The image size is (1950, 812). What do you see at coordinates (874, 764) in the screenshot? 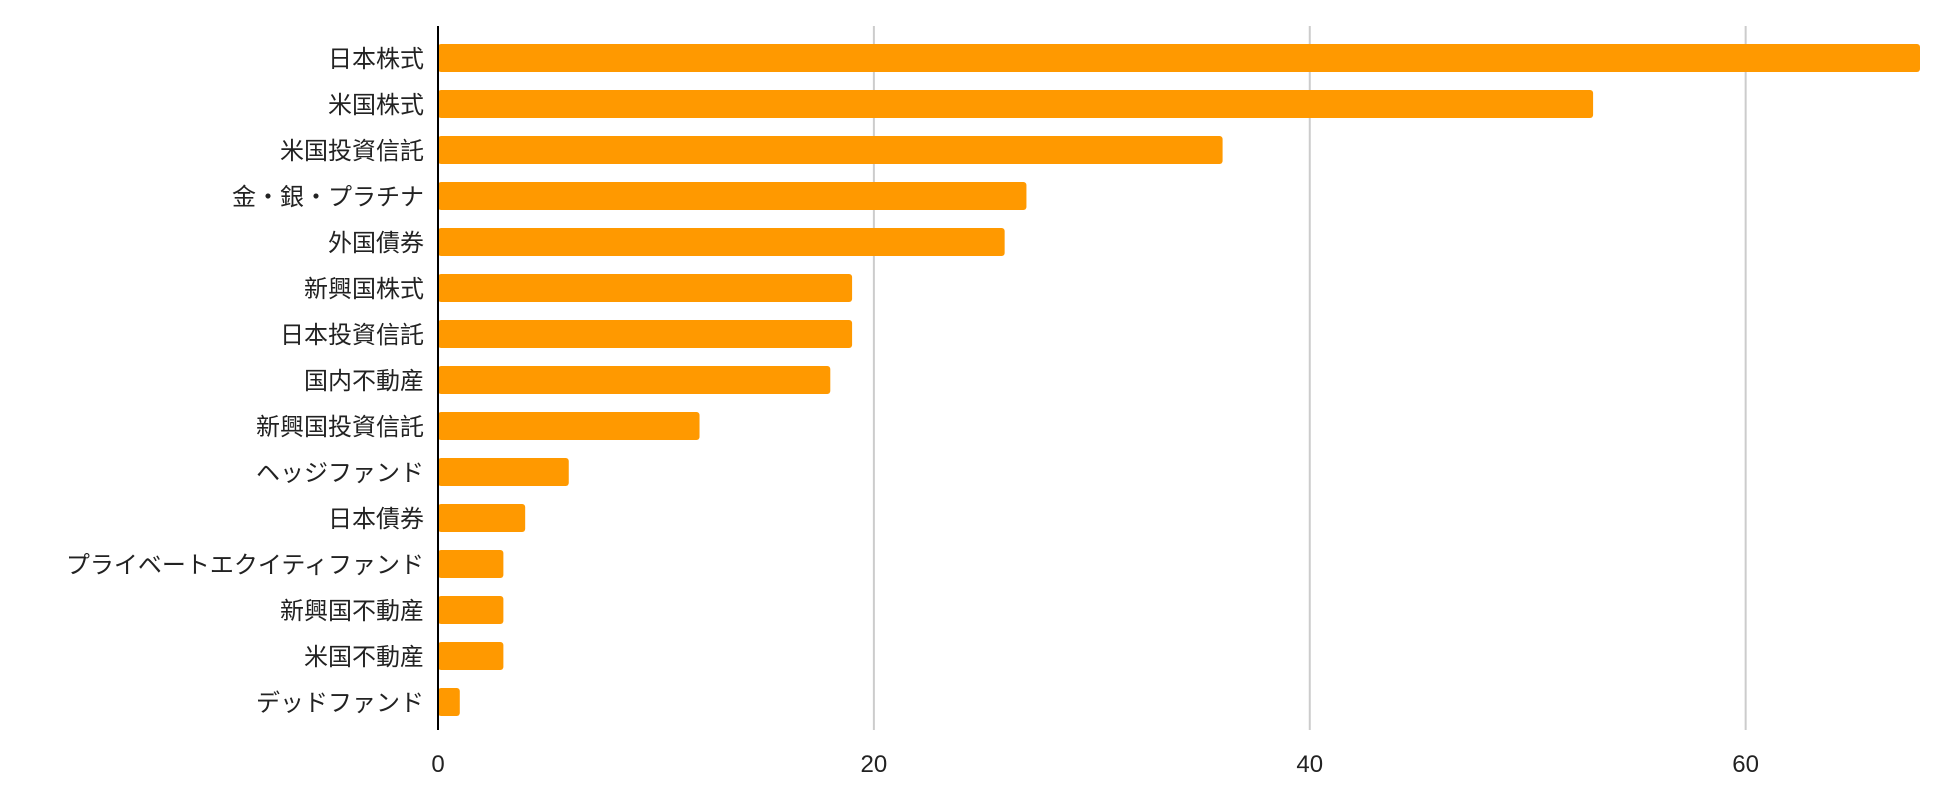
I see `x-tick-label: 20` at bounding box center [874, 764].